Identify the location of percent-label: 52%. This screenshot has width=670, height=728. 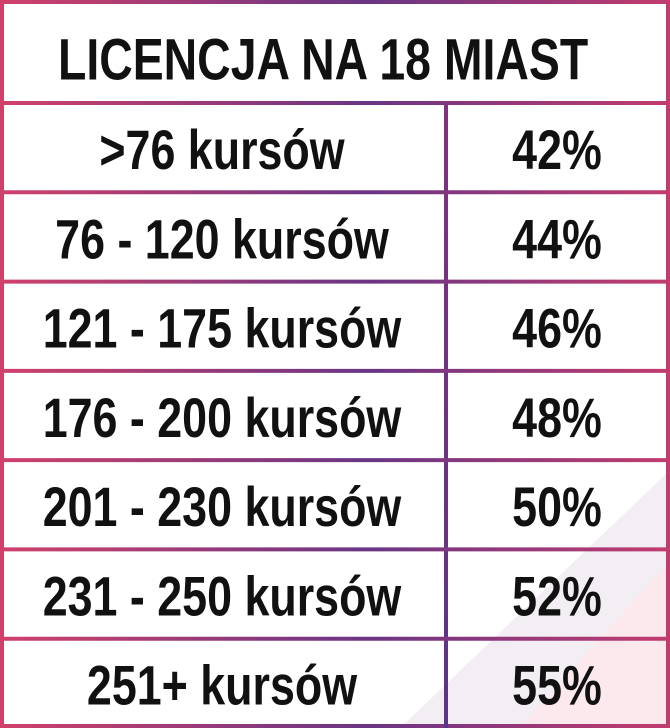
(557, 596).